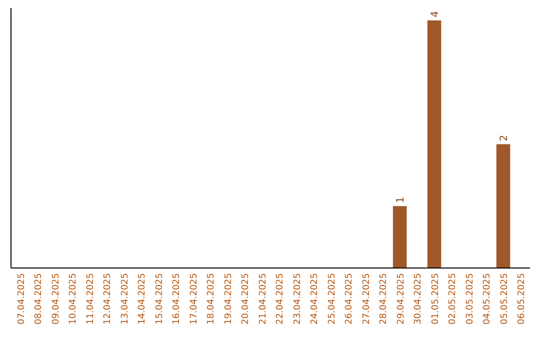 Image resolution: width=540 pixels, height=340 pixels. Describe the element at coordinates (470, 299) in the screenshot. I see `x-tick-label: 03.05.2025` at that location.